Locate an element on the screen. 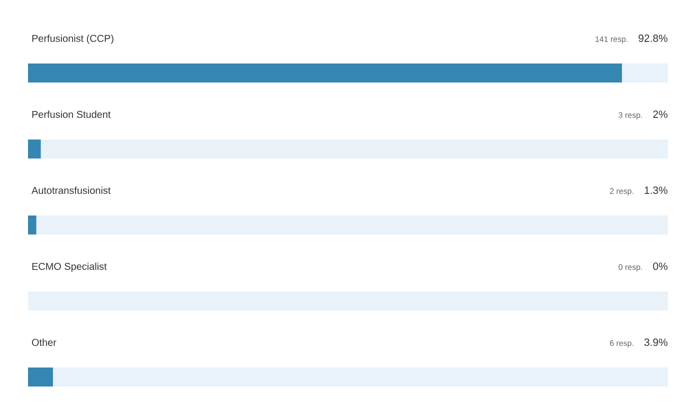 The image size is (698, 419). annotation: 92.8% is located at coordinates (653, 38).